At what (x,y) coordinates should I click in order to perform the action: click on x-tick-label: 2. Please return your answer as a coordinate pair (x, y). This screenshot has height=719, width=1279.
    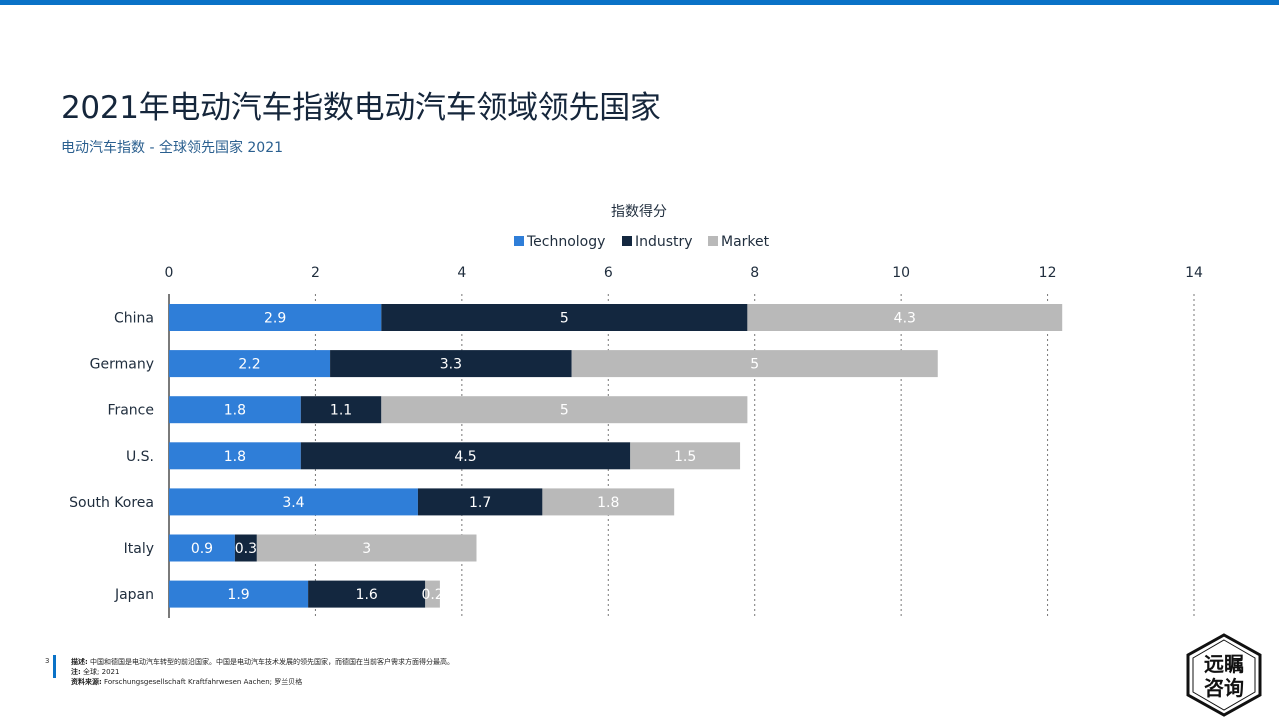
    Looking at the image, I should click on (315, 273).